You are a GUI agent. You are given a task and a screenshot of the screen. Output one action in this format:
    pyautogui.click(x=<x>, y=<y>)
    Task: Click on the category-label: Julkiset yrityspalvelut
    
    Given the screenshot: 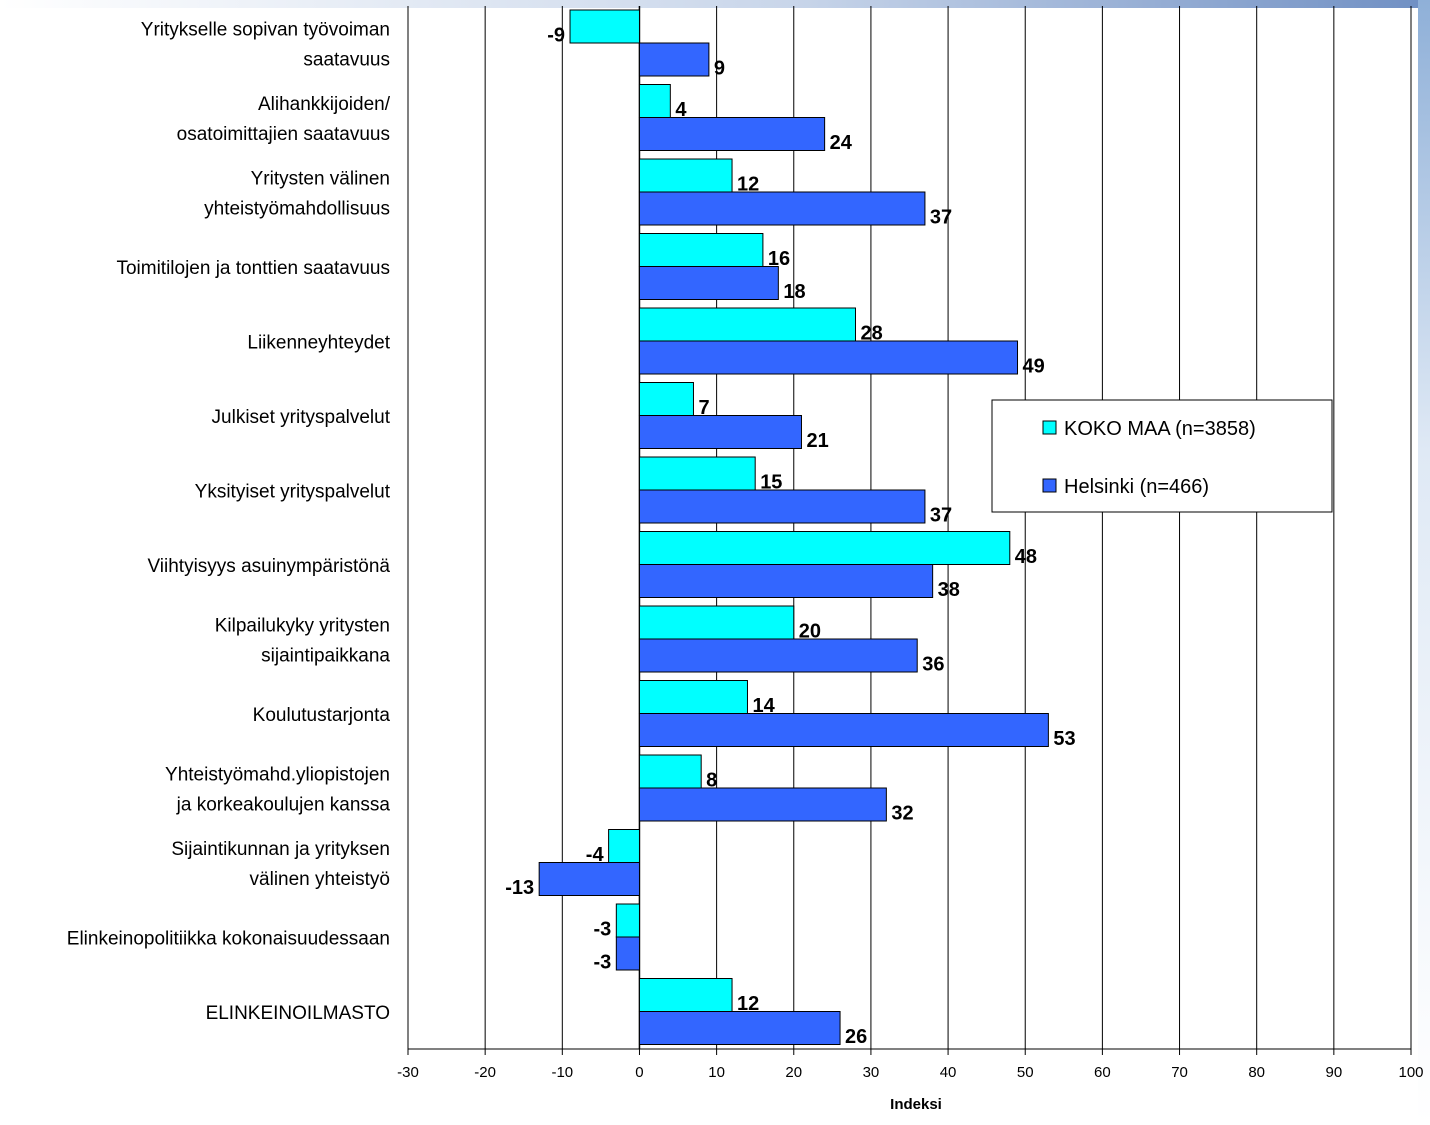 What is the action you would take?
    pyautogui.click(x=301, y=417)
    